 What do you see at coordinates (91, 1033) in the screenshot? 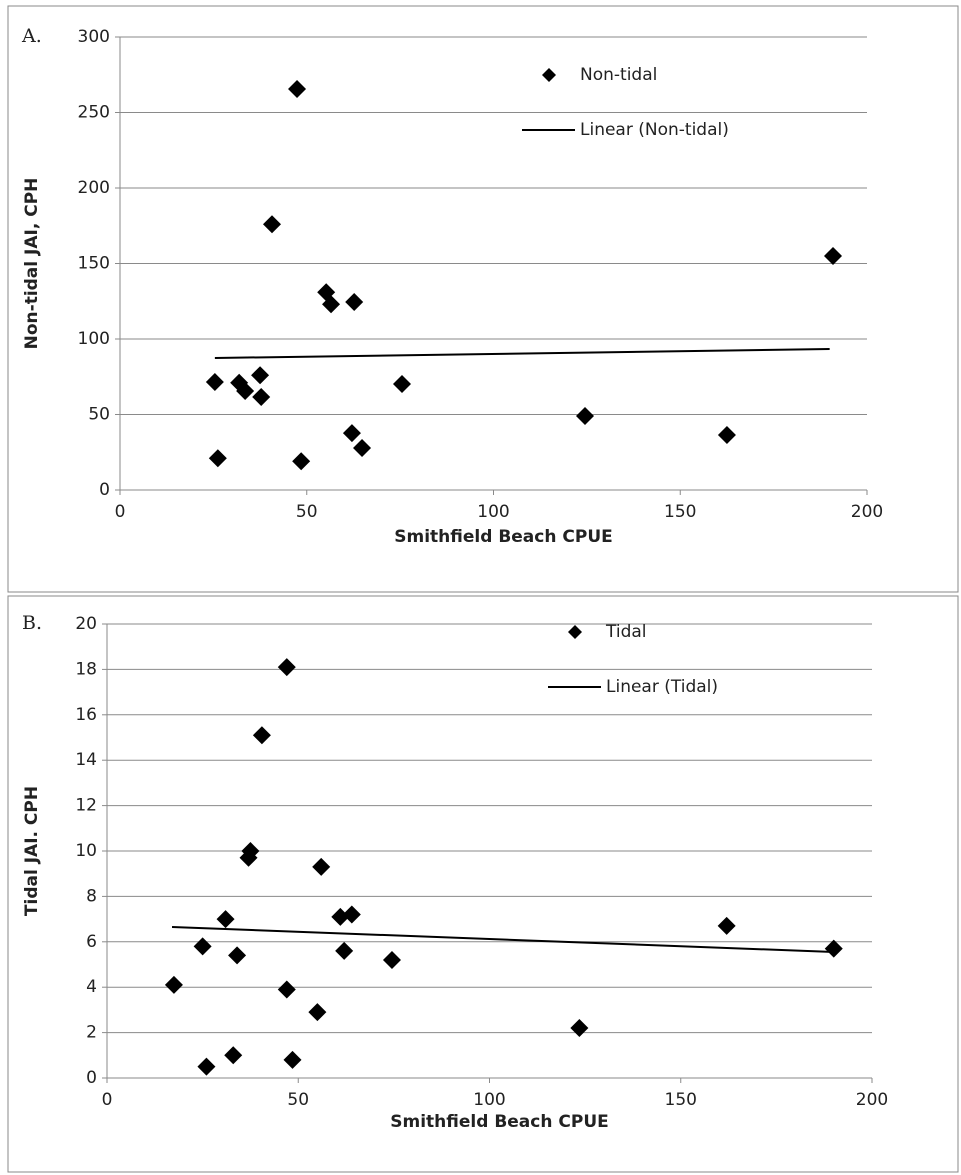
I see `y-tick-label: 2` at bounding box center [91, 1033].